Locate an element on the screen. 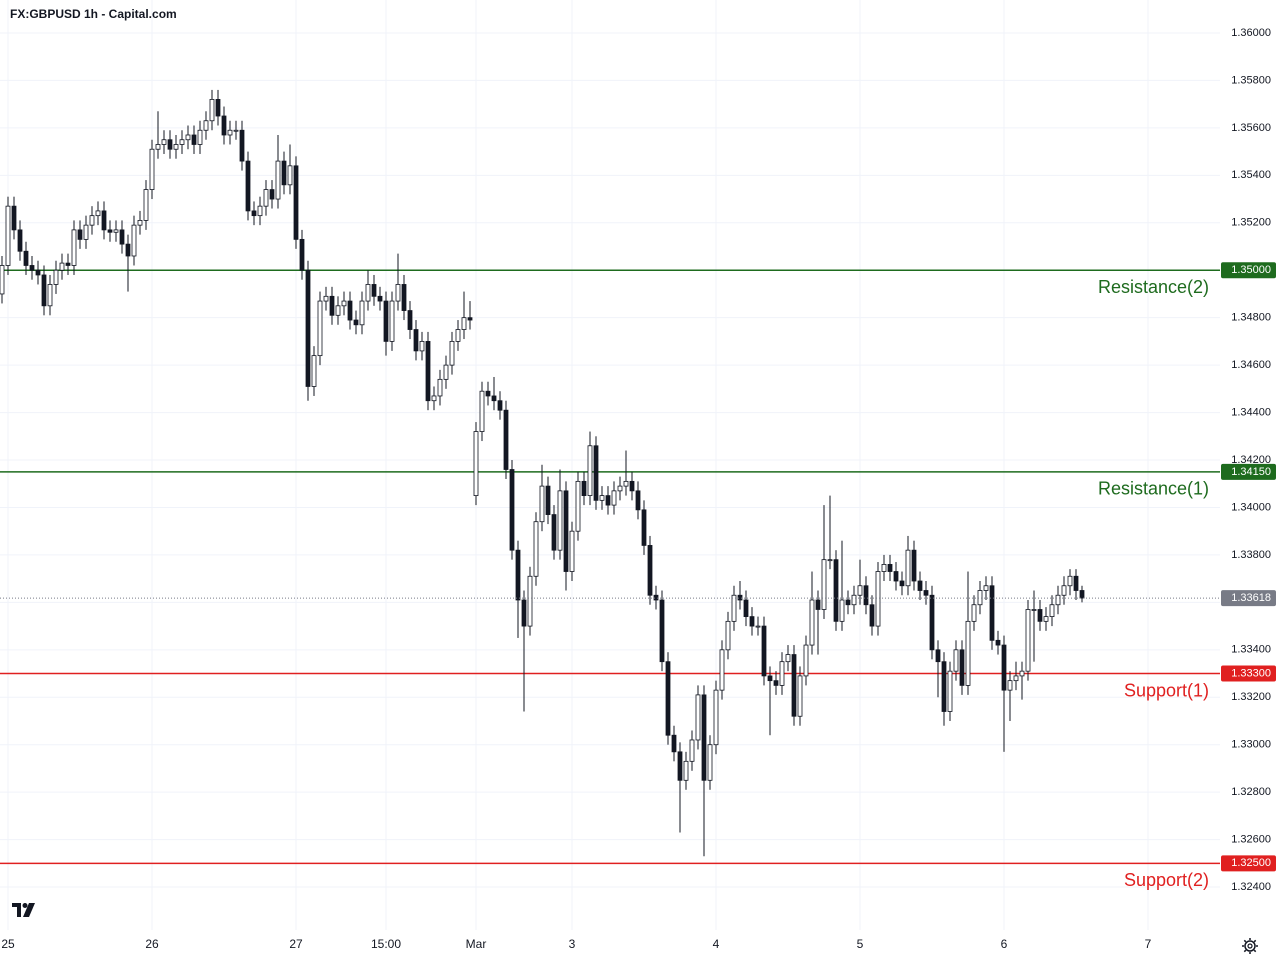 The image size is (1280, 960). level-label: Resistance(1) is located at coordinates (1153, 489).